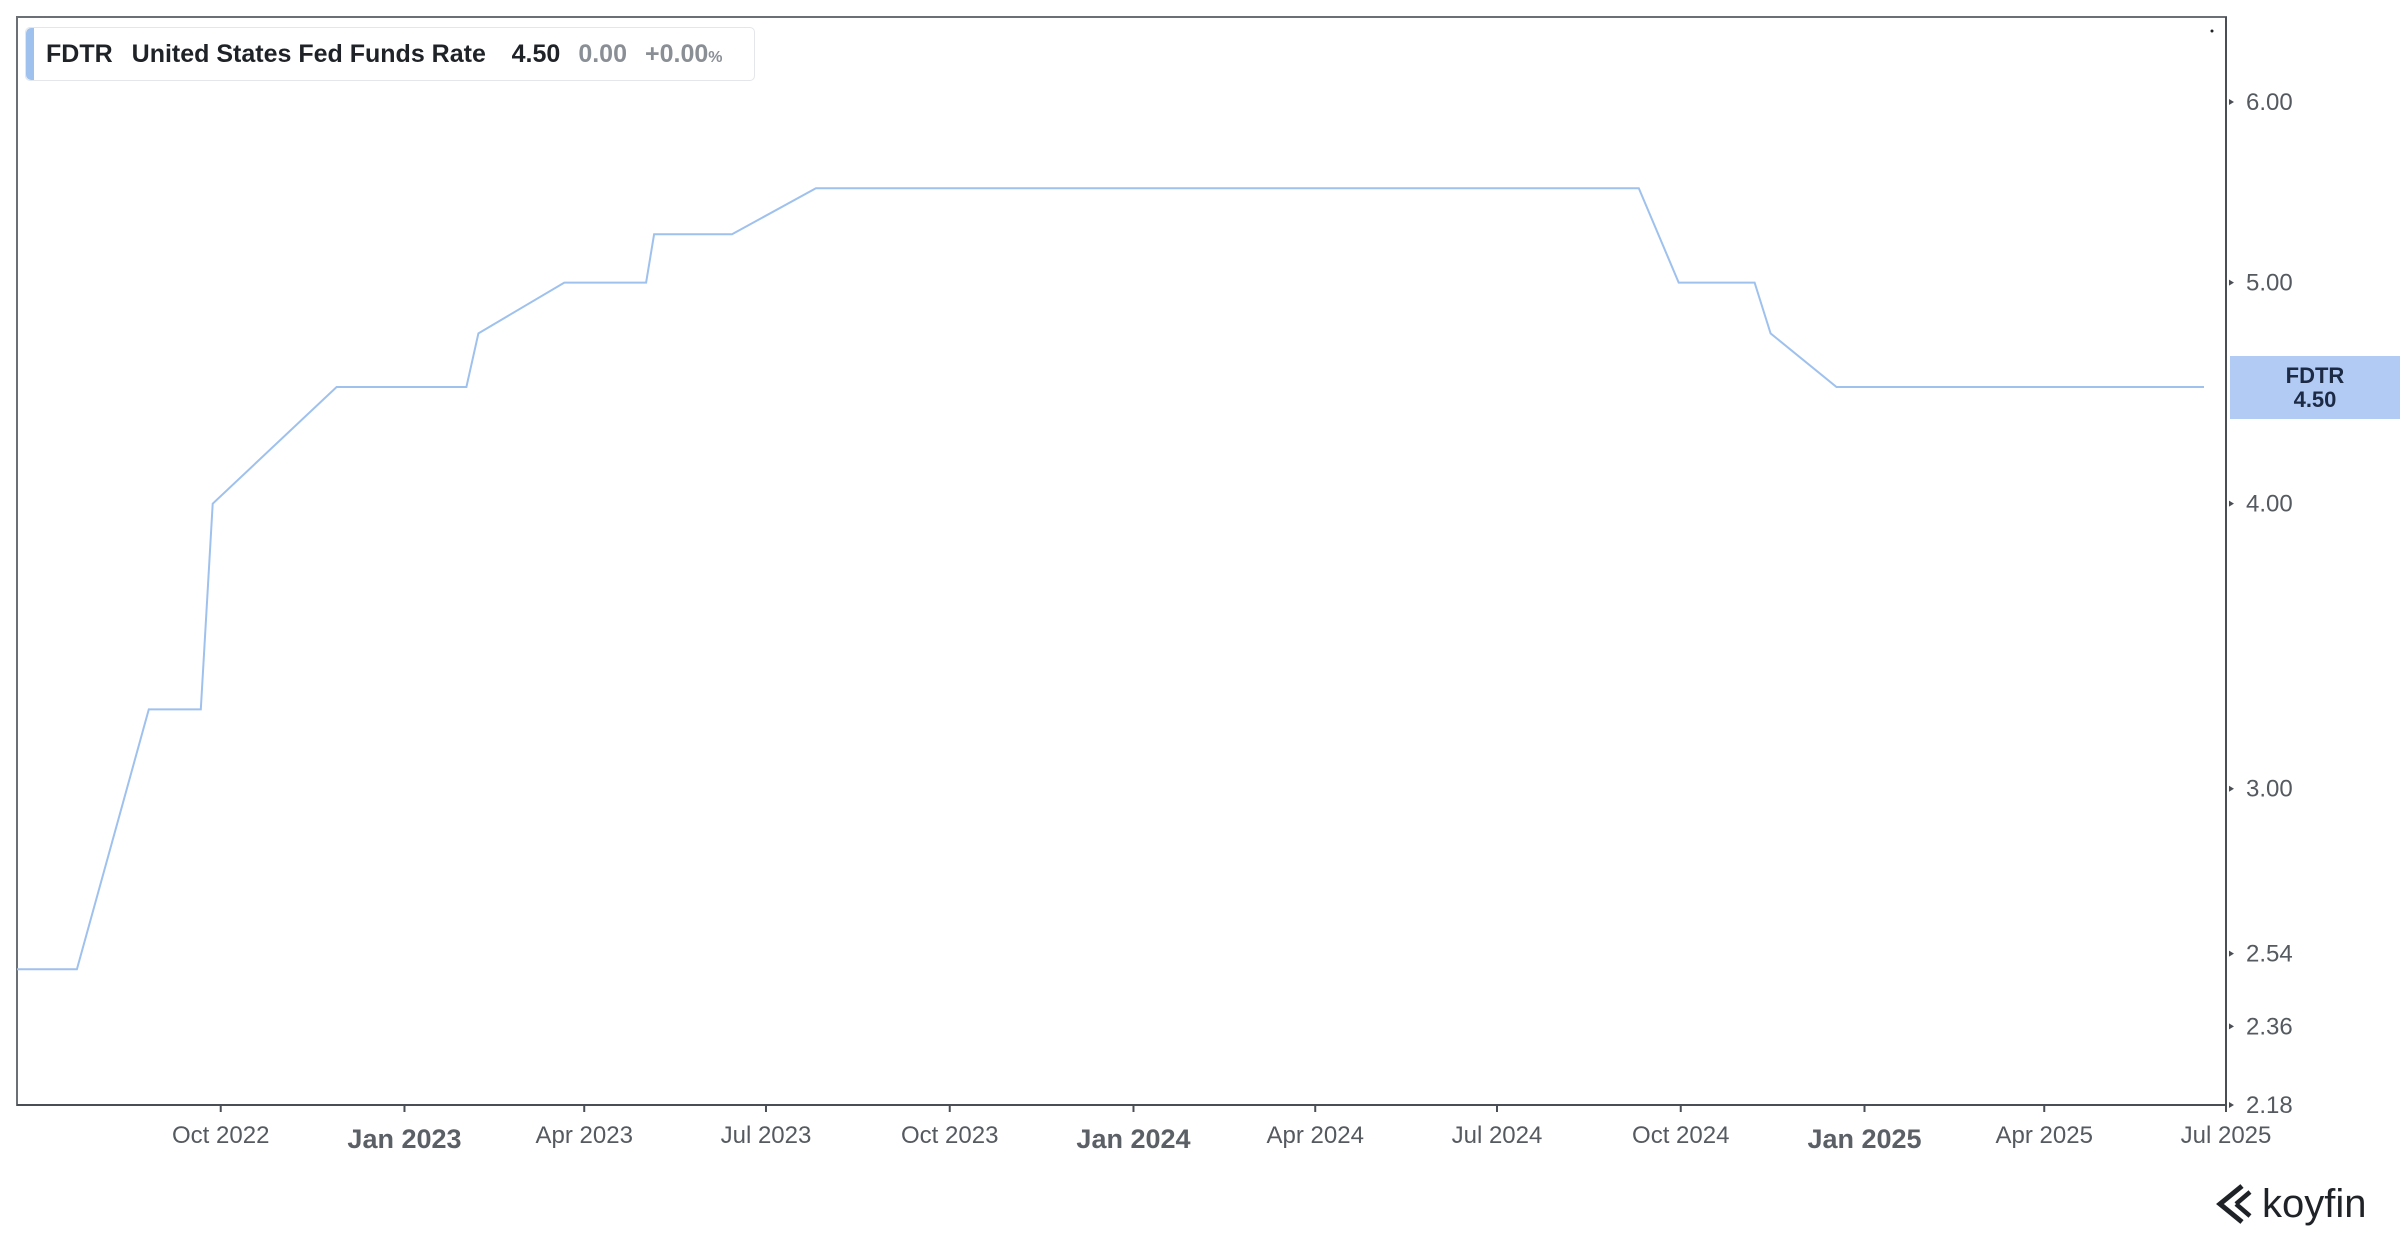  What do you see at coordinates (2044, 1135) in the screenshot?
I see `x-tick-label: Apr 2025` at bounding box center [2044, 1135].